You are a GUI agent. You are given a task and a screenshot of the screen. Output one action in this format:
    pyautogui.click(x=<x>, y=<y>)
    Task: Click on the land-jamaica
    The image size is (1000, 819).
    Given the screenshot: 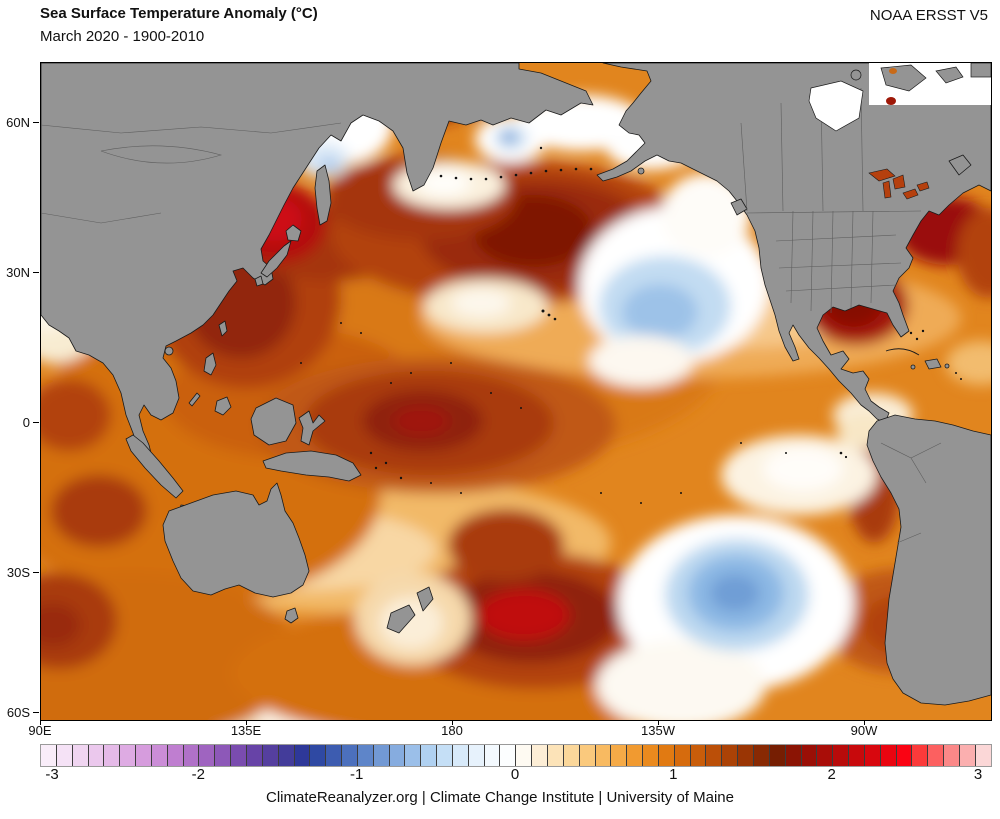 What is the action you would take?
    pyautogui.click(x=913, y=367)
    